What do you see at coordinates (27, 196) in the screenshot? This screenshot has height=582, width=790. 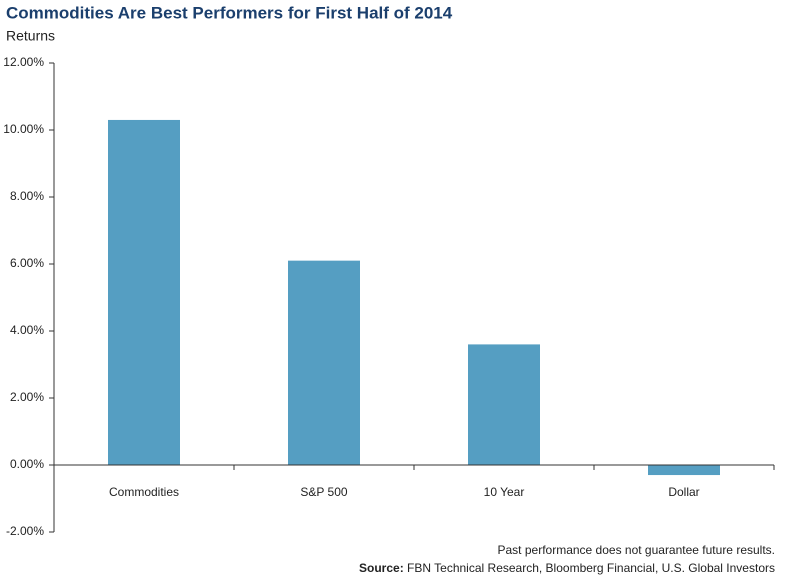 I see `y-tick-label: 8.00%` at bounding box center [27, 196].